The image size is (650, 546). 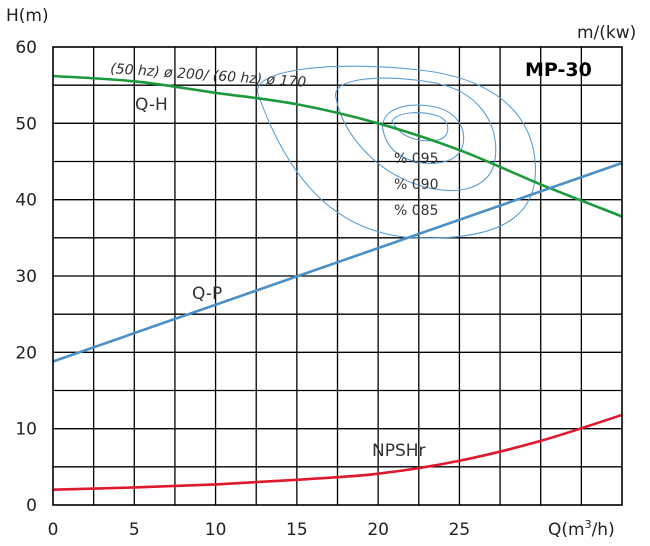 I want to click on y-tick-labels: 0 10 20 30 40 50 60, so click(x=26, y=277).